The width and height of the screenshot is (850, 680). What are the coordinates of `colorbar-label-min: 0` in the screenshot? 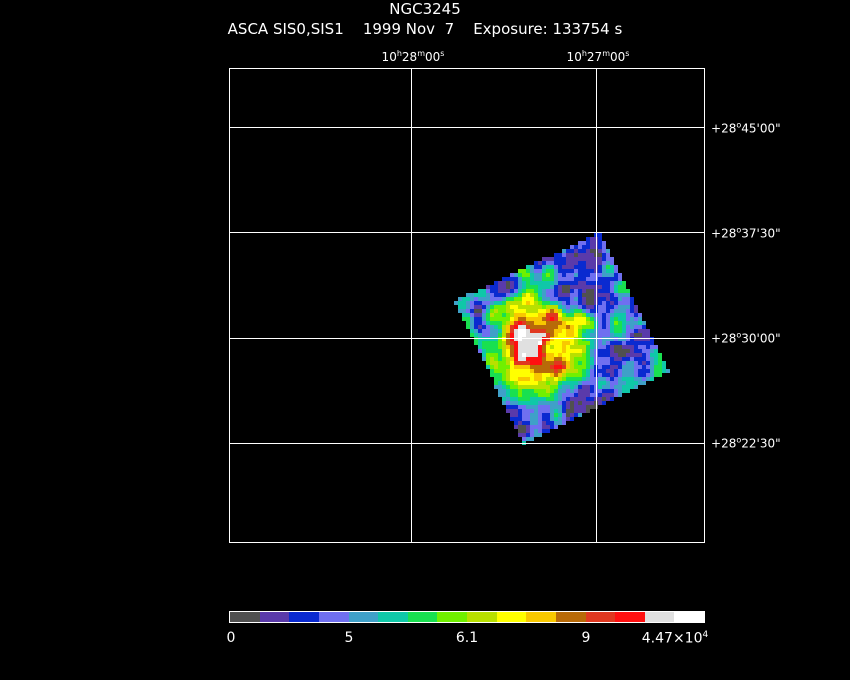 It's located at (231, 638).